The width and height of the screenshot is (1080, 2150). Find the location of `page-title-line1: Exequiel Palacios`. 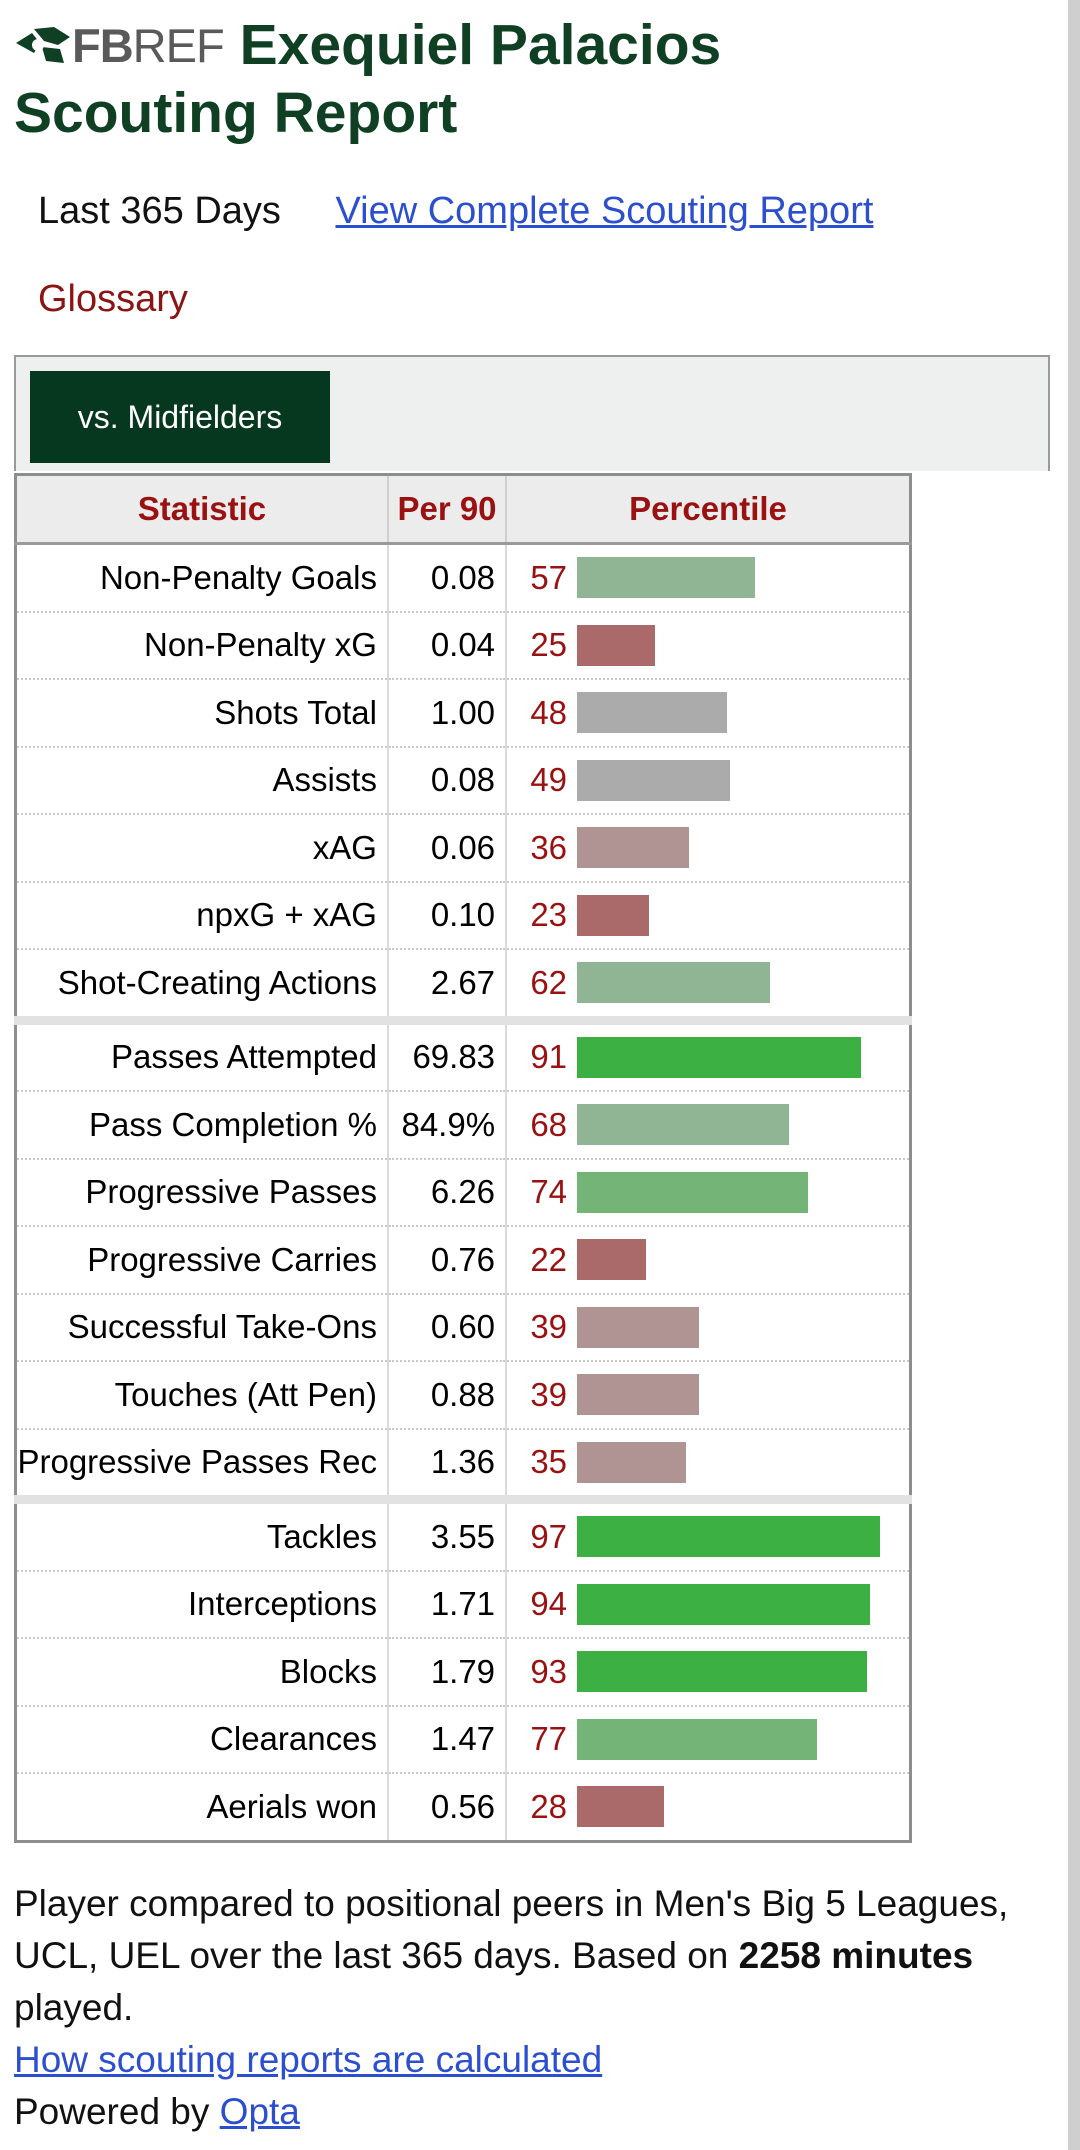

page-title-line1: Exequiel Palacios is located at coordinates (480, 45).